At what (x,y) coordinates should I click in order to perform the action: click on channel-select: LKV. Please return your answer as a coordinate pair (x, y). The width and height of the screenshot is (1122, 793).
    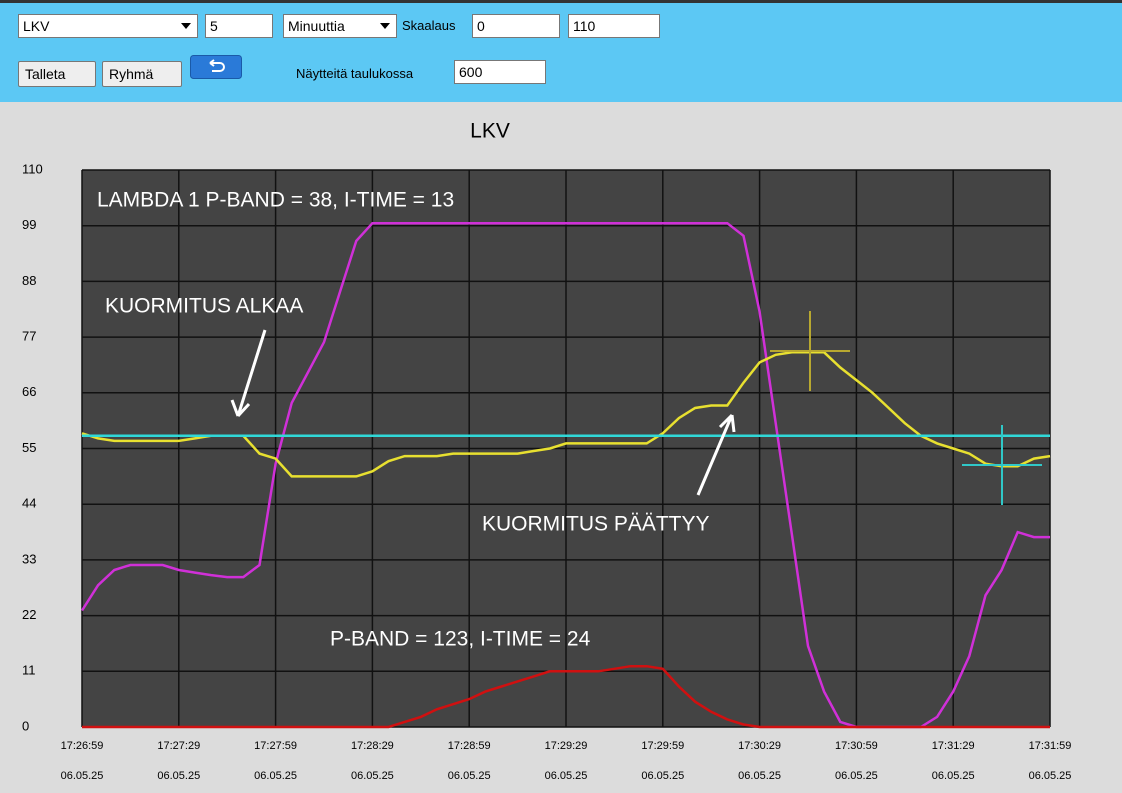
    Looking at the image, I should click on (108, 26).